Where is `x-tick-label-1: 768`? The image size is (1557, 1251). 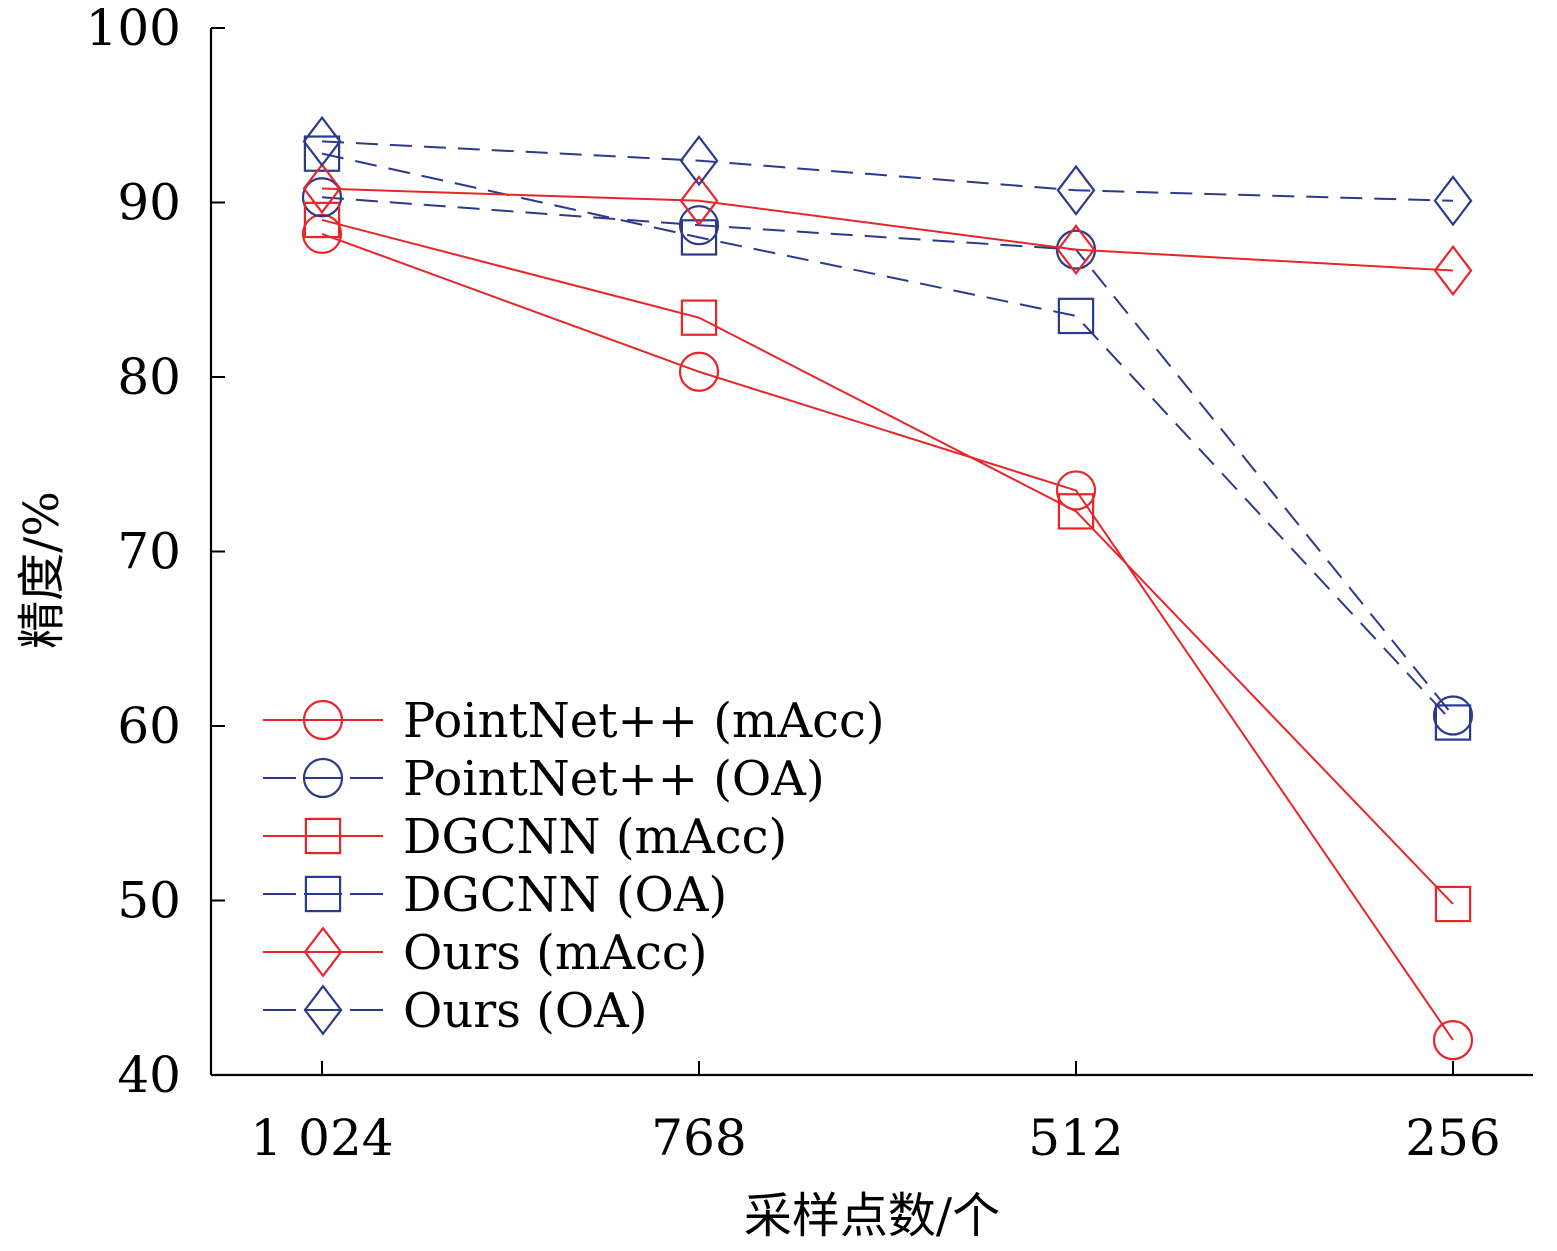 x-tick-label-1: 768 is located at coordinates (698, 1138).